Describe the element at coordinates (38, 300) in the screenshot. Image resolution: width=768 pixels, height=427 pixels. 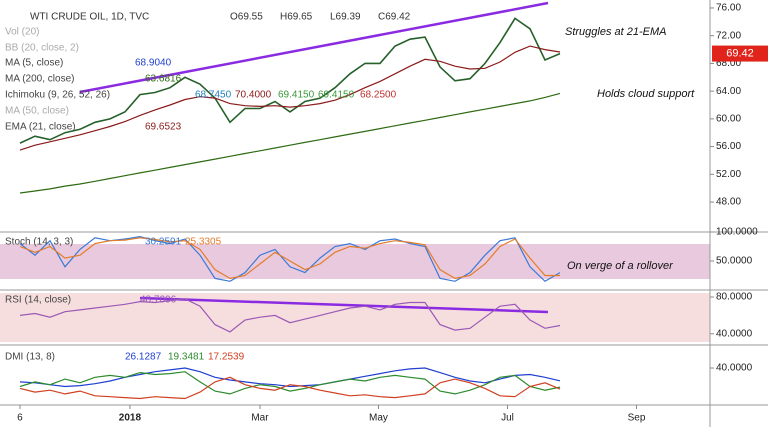
I see `legend-name: RSI (14, close)` at that location.